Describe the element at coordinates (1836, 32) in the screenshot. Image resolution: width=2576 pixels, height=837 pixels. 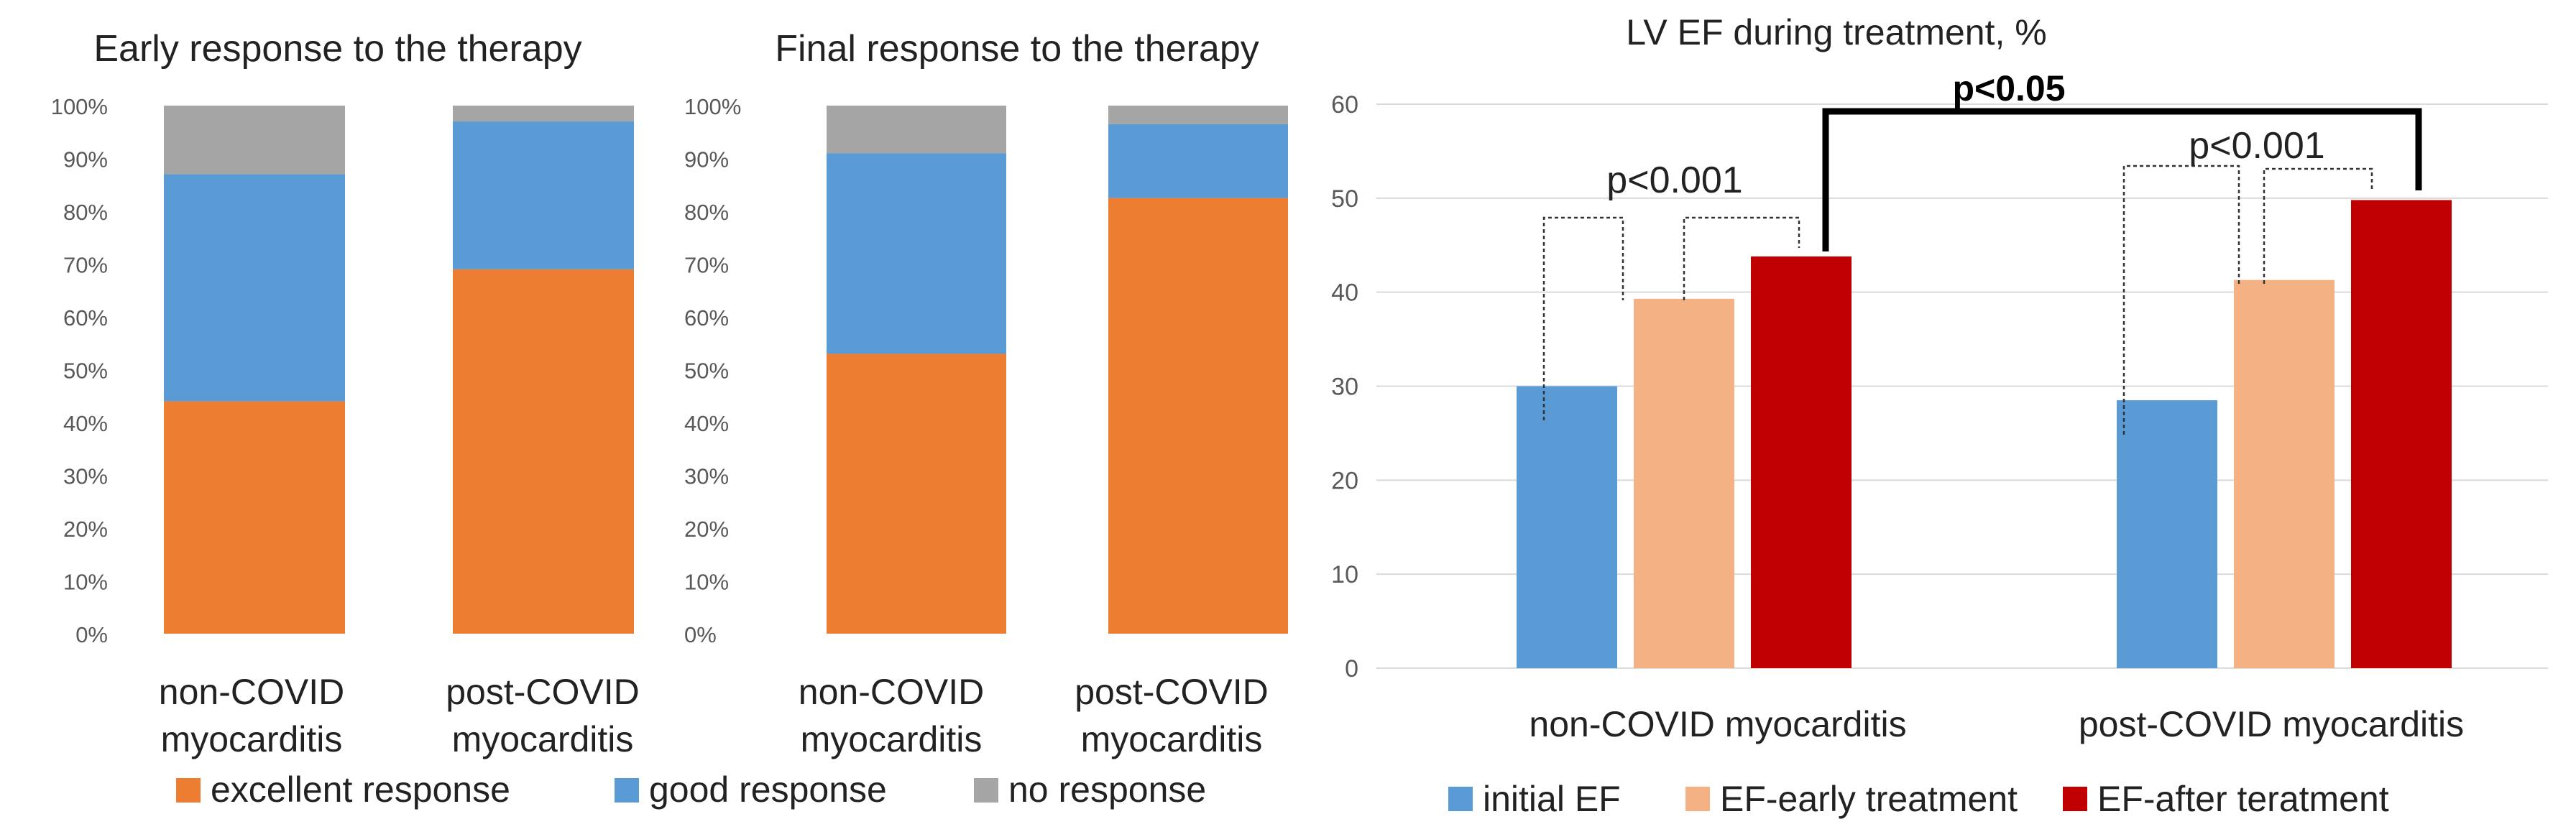
I see `lv-ef-title: LV EF during treatment, %` at that location.